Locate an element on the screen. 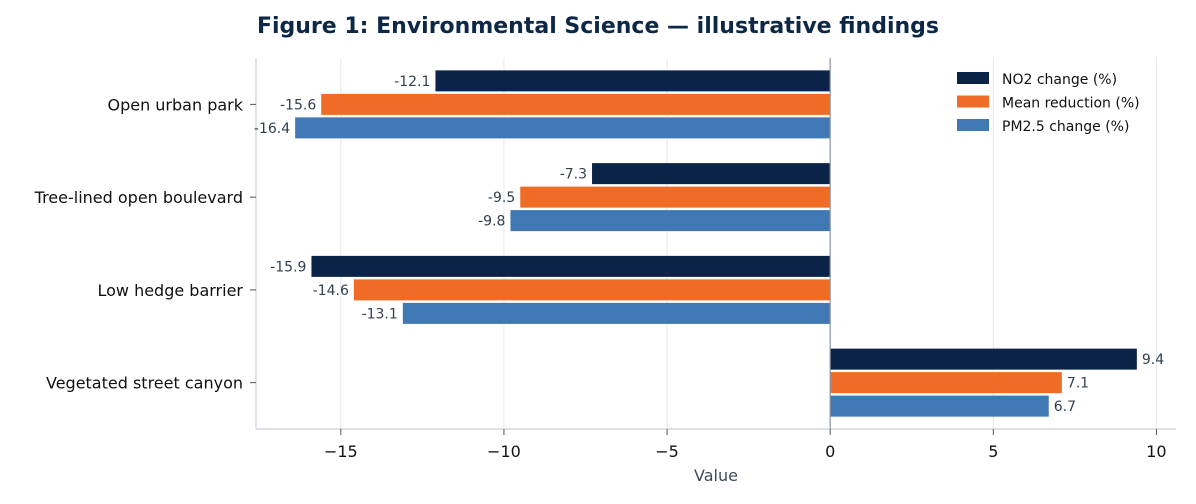 The height and width of the screenshot is (504, 1196). x-tick-label: 0 is located at coordinates (830, 451).